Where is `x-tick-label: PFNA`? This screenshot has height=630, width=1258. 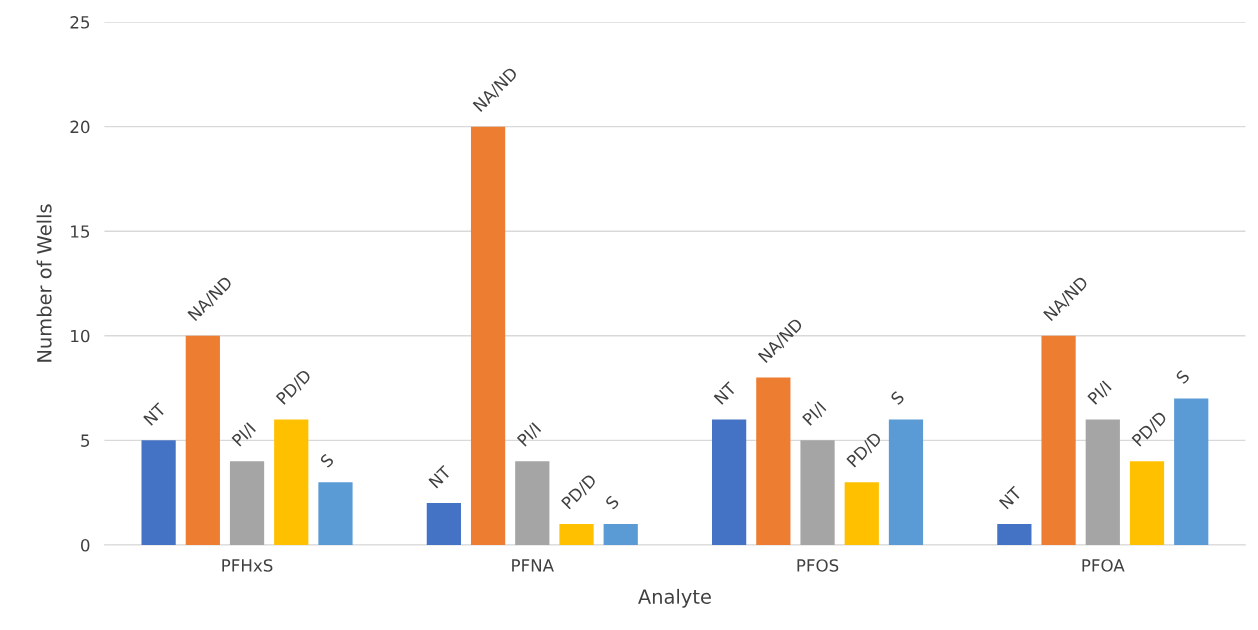 x-tick-label: PFNA is located at coordinates (533, 565).